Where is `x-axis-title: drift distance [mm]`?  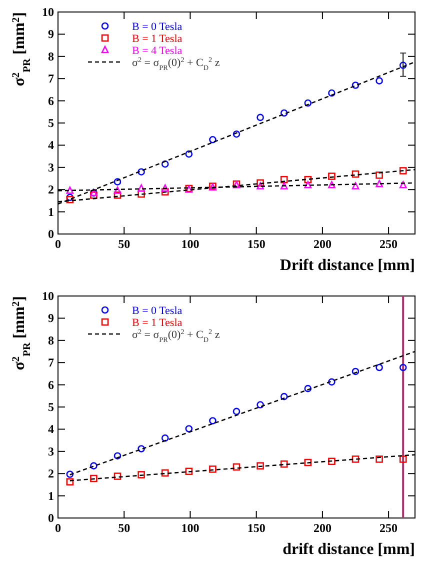 x-axis-title: drift distance [mm] is located at coordinates (348, 549).